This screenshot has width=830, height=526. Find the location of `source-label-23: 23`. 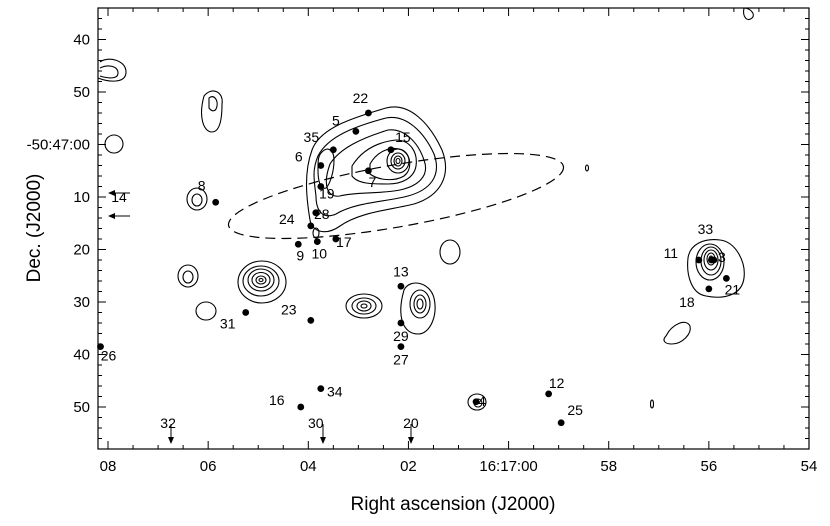

source-label-23: 23 is located at coordinates (289, 309).